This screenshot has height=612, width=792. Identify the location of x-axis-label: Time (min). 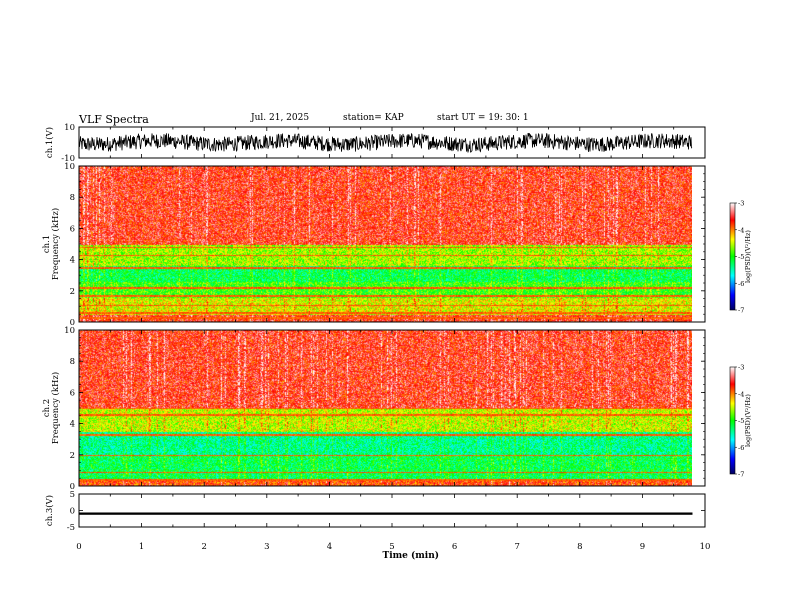
(411, 555).